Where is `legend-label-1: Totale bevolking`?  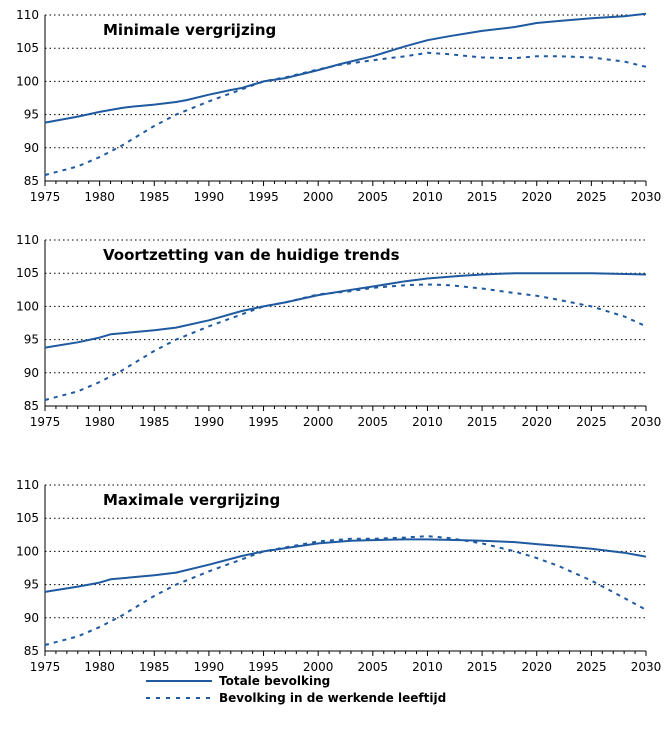
legend-label-1: Totale bevolking is located at coordinates (274, 681).